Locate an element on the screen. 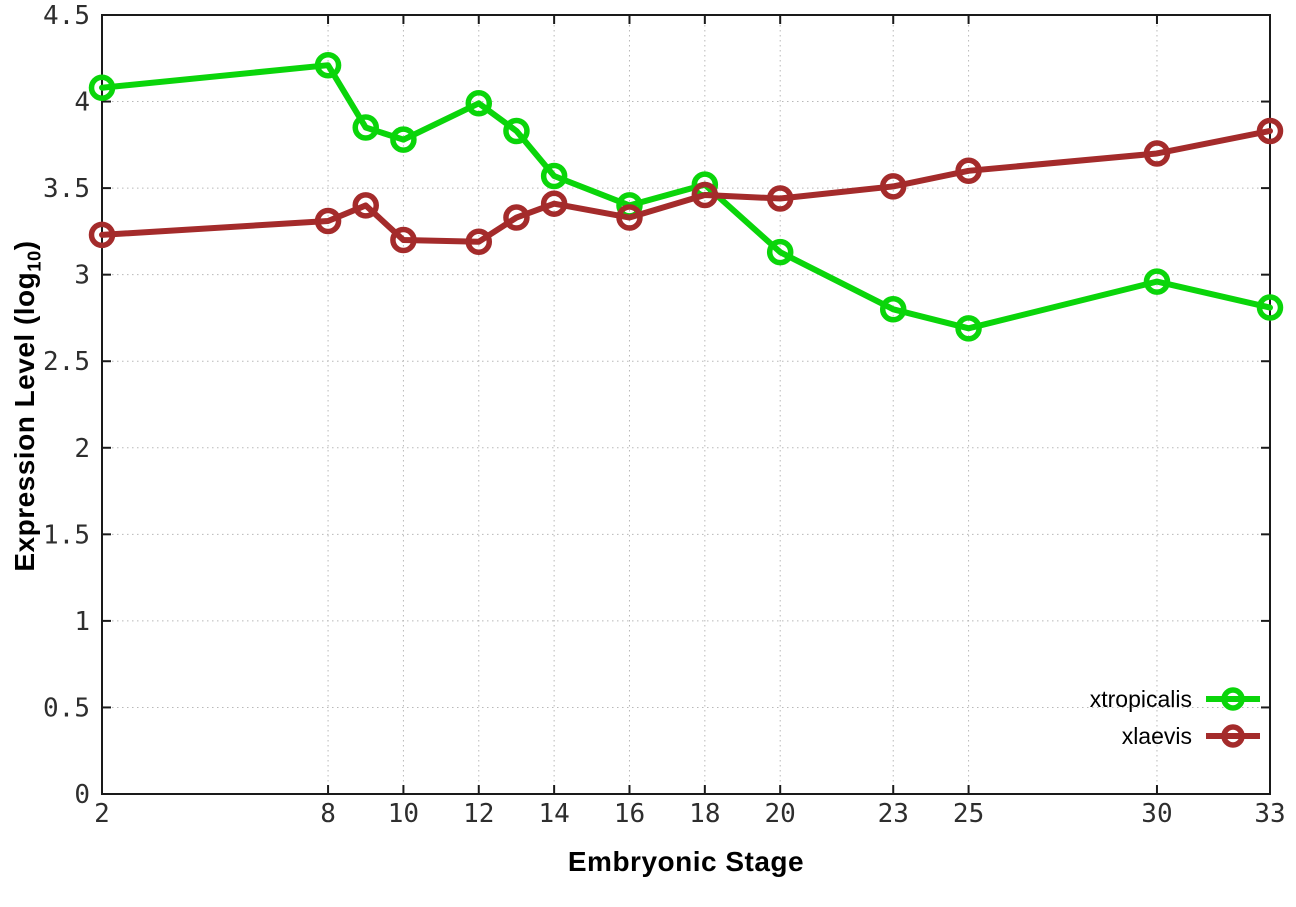  legend-label-xtropicalis: xtropicalis is located at coordinates (1140, 698).